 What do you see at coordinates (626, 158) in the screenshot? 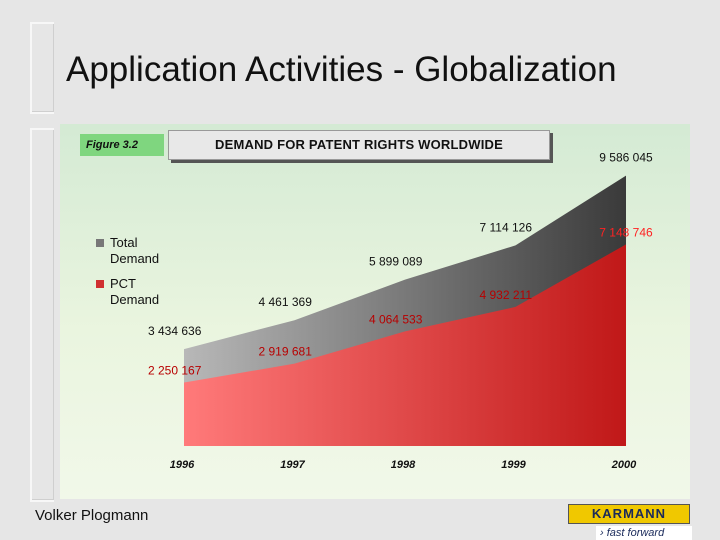
I see `total-value-label-2000: 9 586 045` at bounding box center [626, 158].